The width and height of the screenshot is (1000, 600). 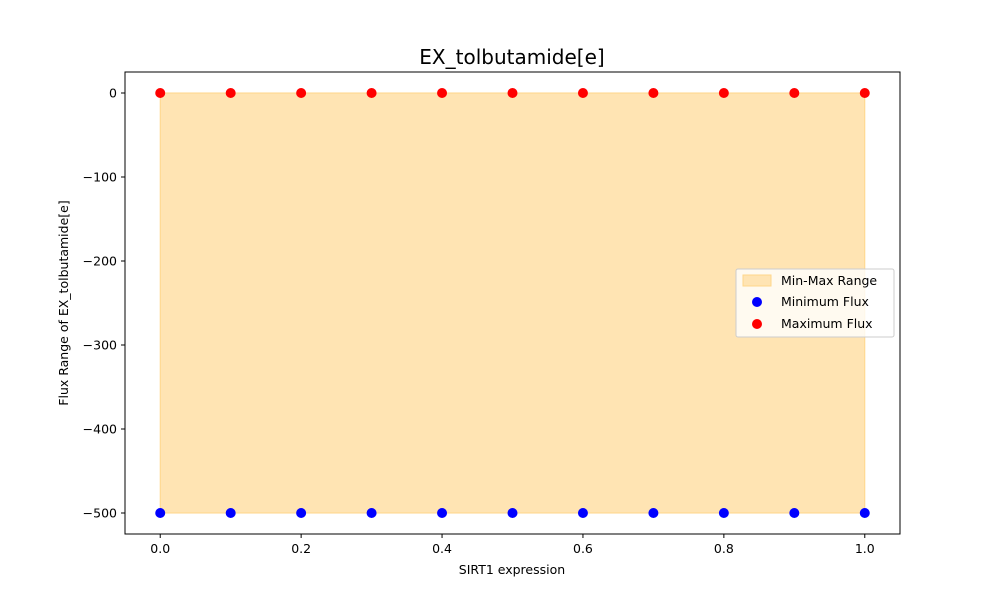 I want to click on y-tick-label: −500, so click(x=100, y=513).